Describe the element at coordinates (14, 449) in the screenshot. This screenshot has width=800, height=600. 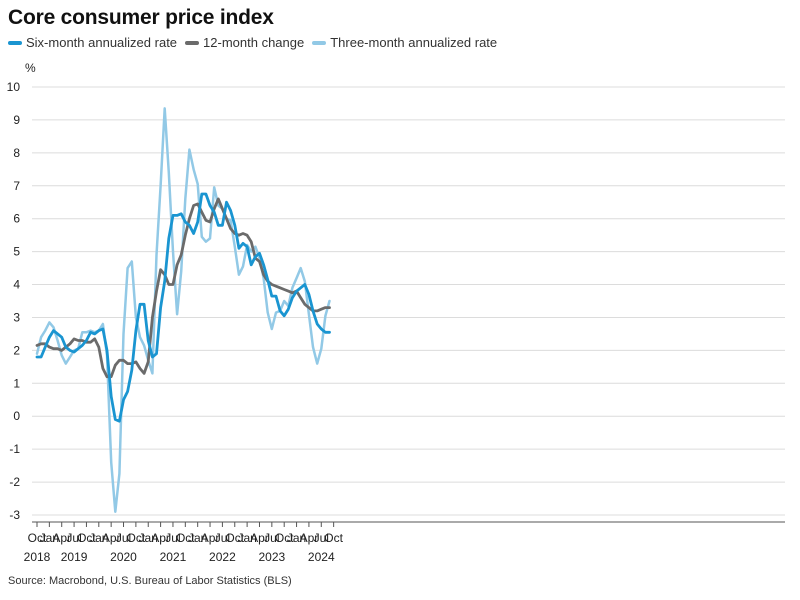
I see `y-tick-label: -1` at that location.